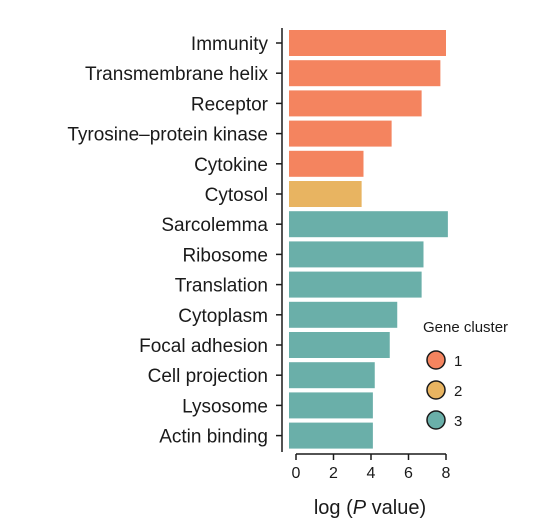 This screenshot has height=526, width=552. I want to click on x-axis-title-suffix: value), so click(396, 508).